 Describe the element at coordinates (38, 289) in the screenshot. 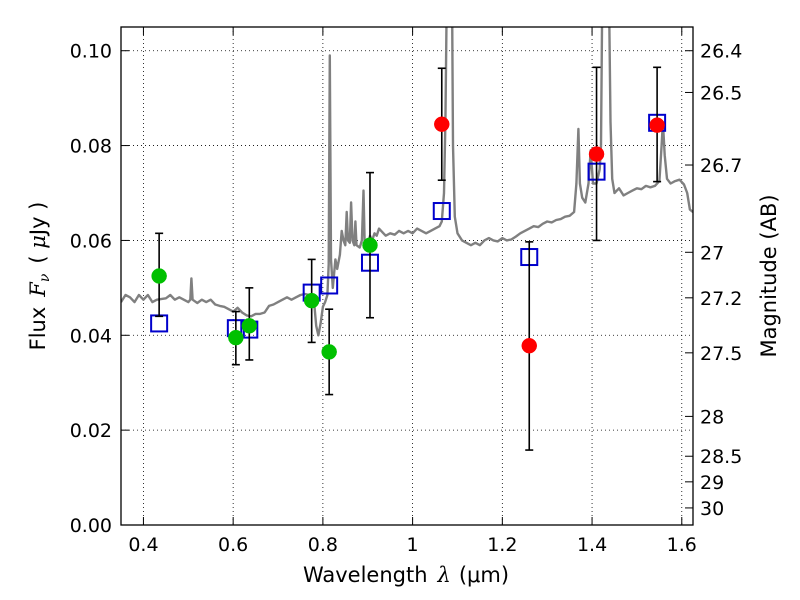

I see `y-axis-label-symbol: F` at that location.